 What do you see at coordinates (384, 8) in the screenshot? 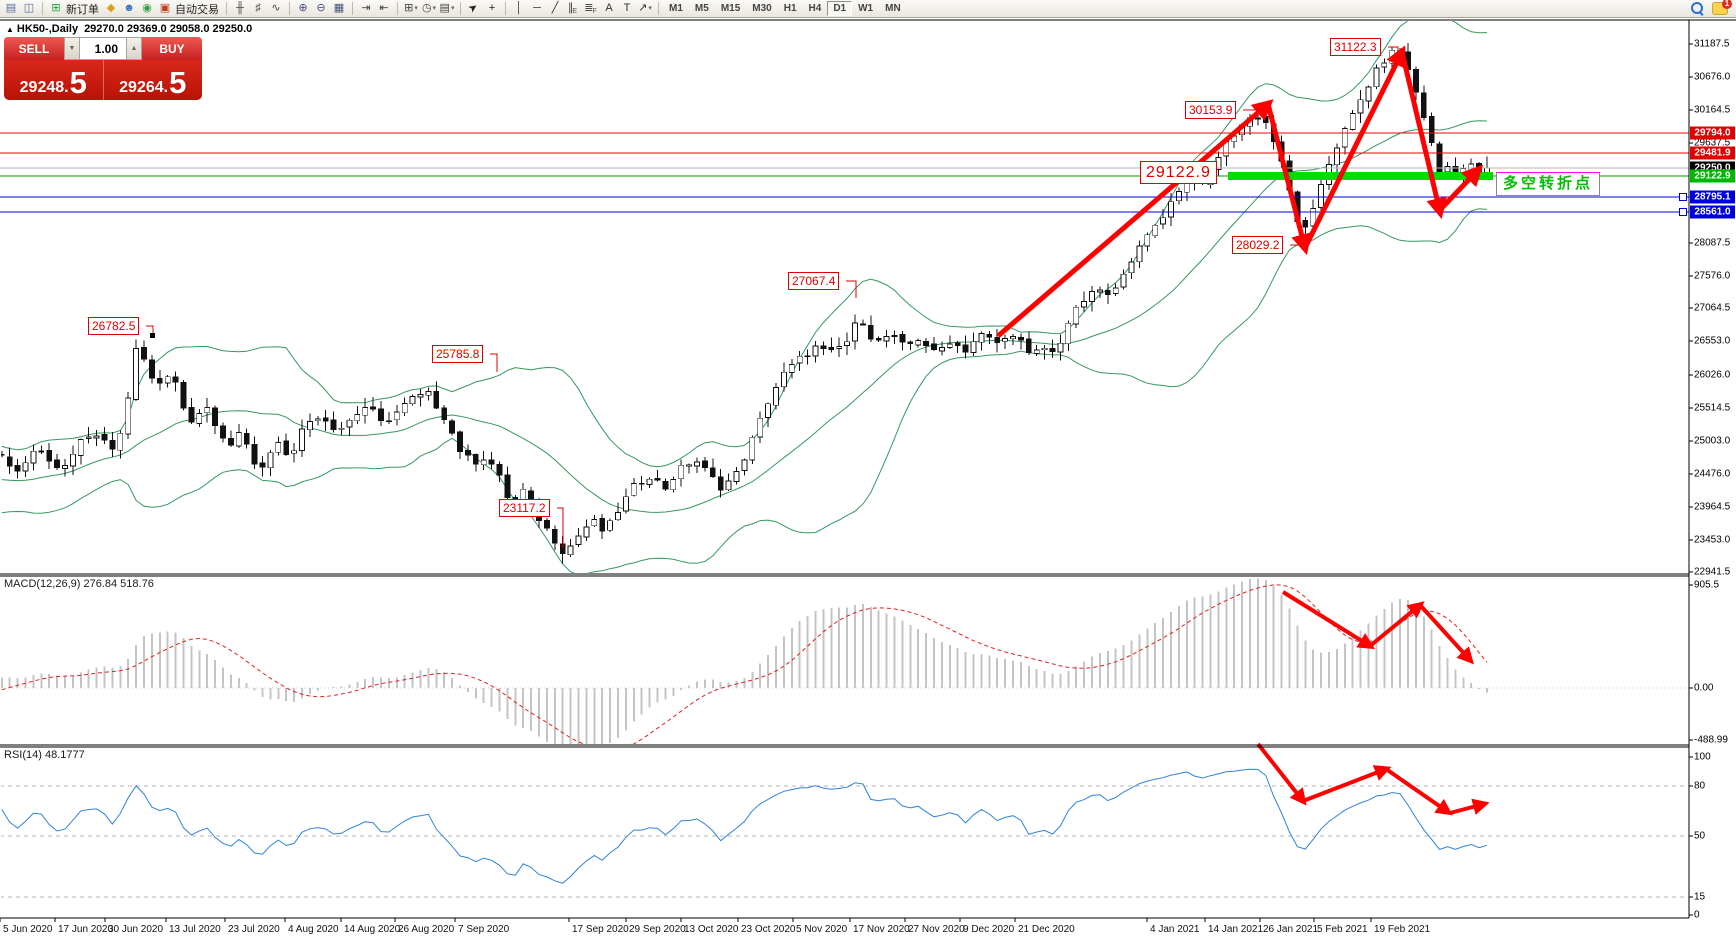
I see `chart-shift-icon: ⇤` at bounding box center [384, 8].